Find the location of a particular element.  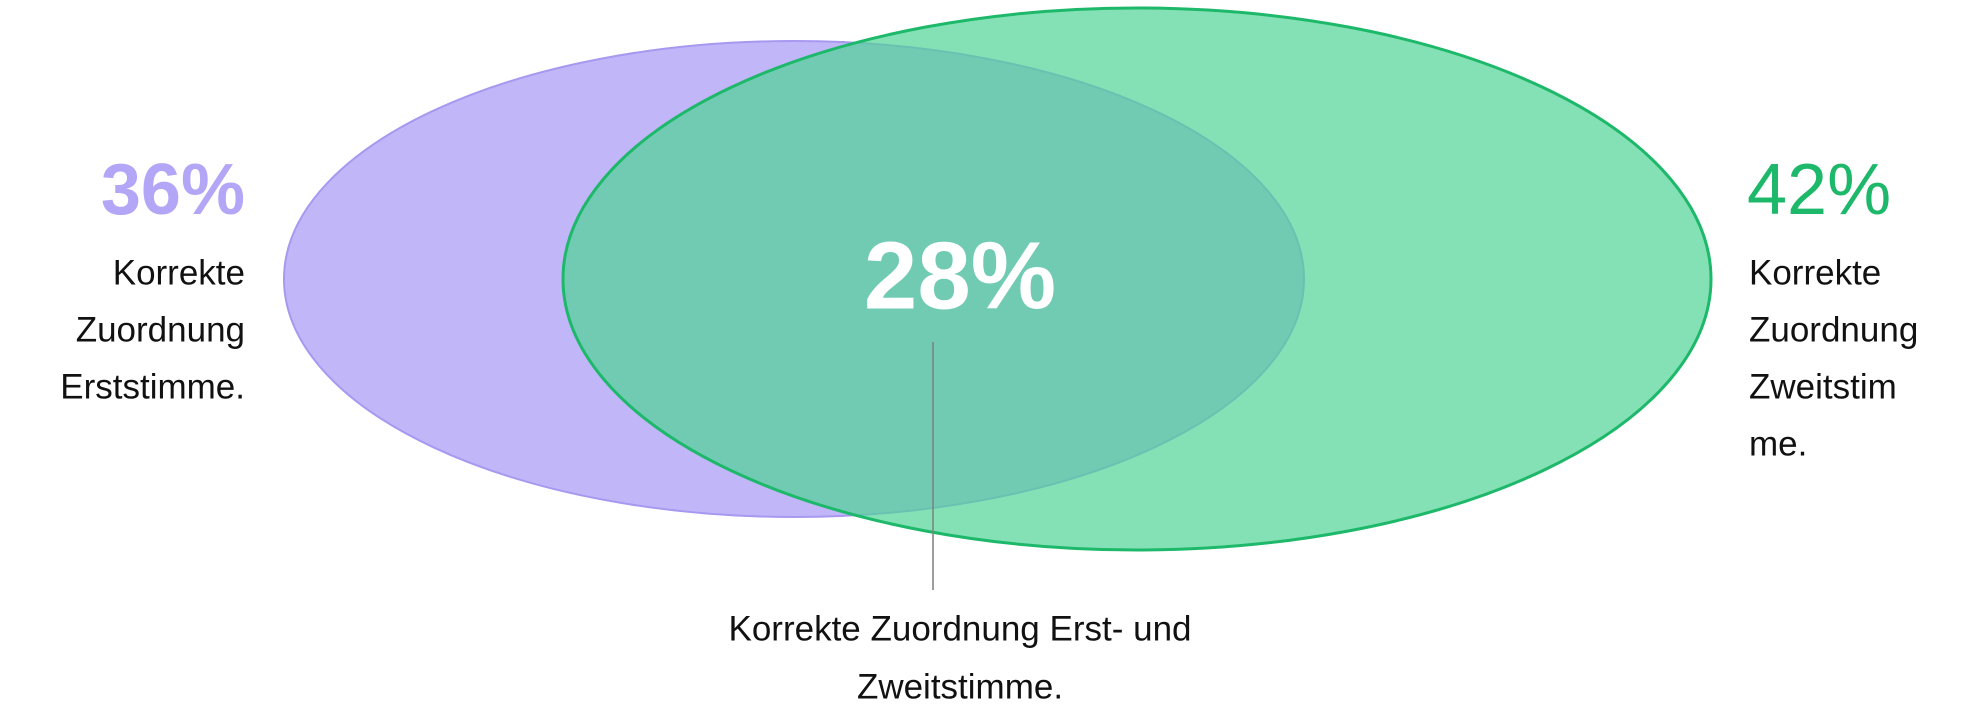

right-label-line: Korrekte is located at coordinates (1815, 272).